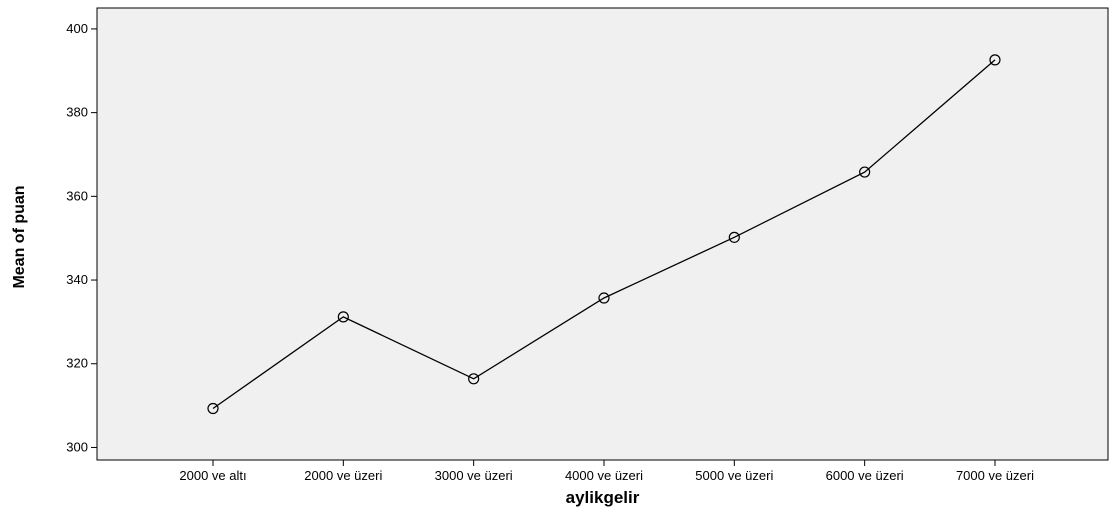  Describe the element at coordinates (734, 475) in the screenshot. I see `x-tick-label: 5000 ve üzeri` at that location.